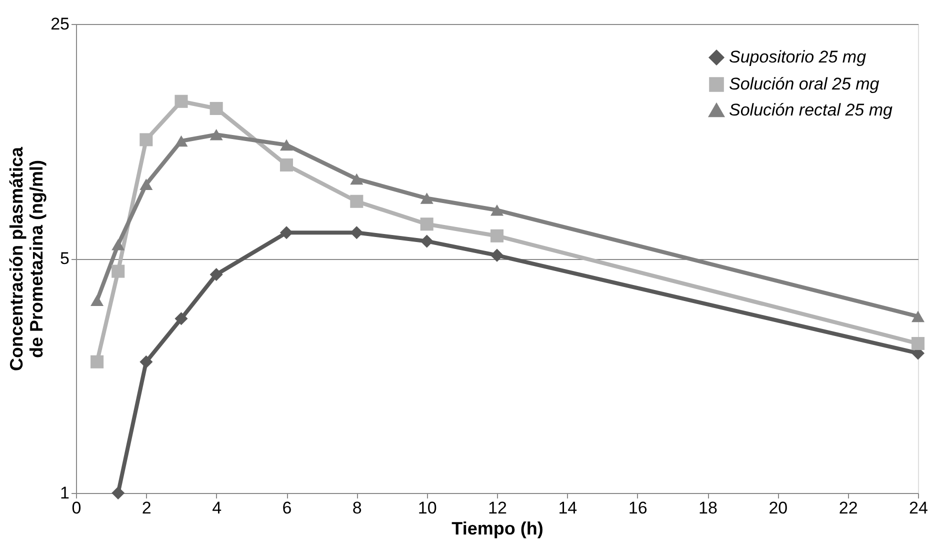 This screenshot has width=943, height=546. Describe the element at coordinates (65, 493) in the screenshot. I see `y-tick-label: 1` at that location.